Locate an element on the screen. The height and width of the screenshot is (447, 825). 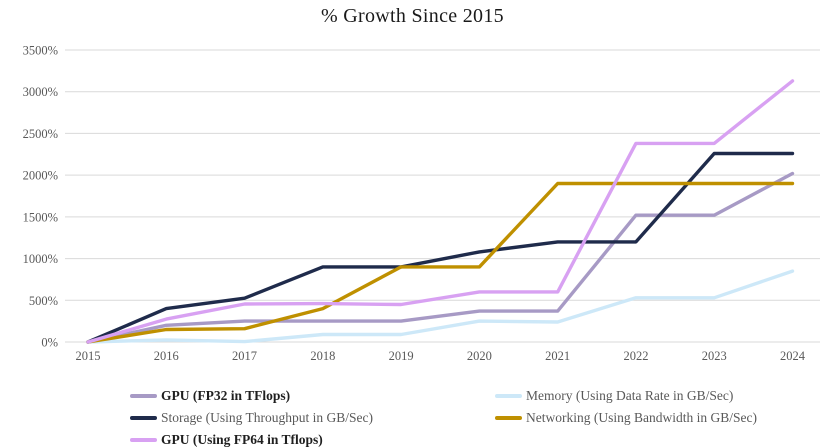
x-axis-tick-label: 2021 is located at coordinates (557, 356).